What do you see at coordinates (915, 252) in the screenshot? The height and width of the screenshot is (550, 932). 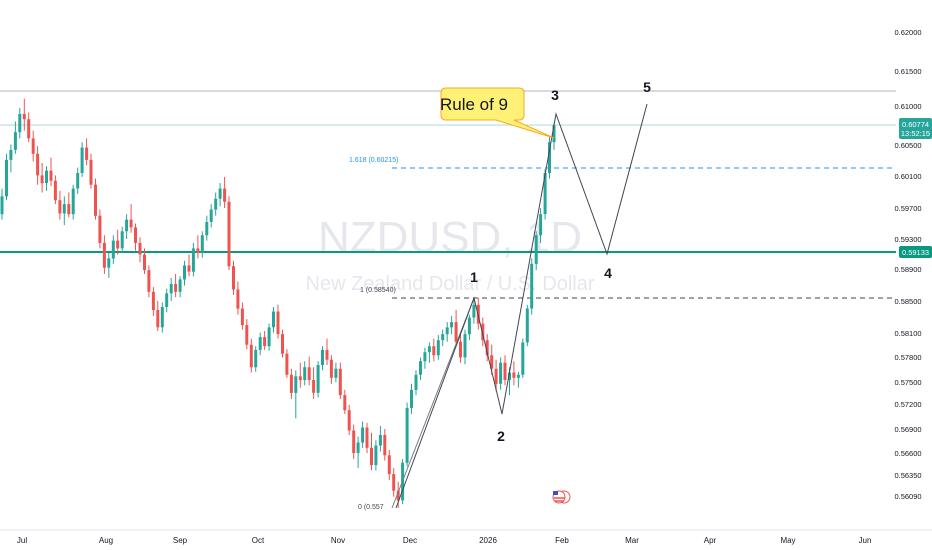 I see `level-tag-box` at bounding box center [915, 252].